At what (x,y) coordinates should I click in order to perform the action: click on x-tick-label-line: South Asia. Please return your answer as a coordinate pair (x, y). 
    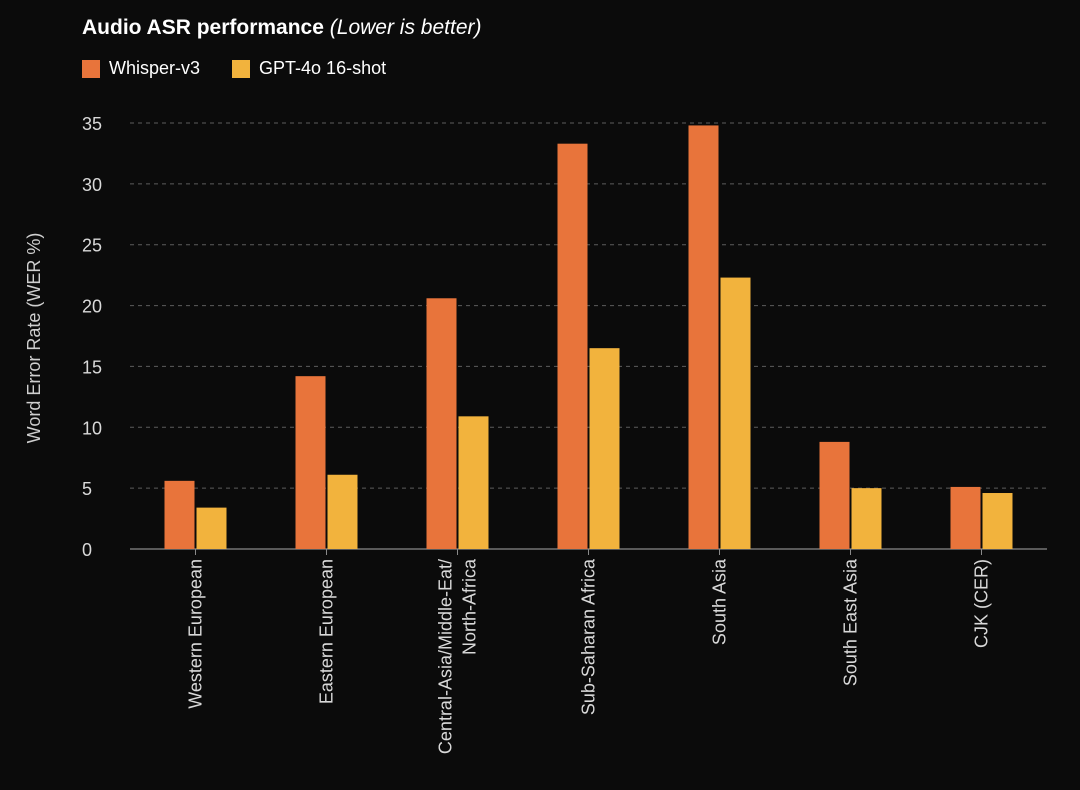
    Looking at the image, I should click on (720, 601).